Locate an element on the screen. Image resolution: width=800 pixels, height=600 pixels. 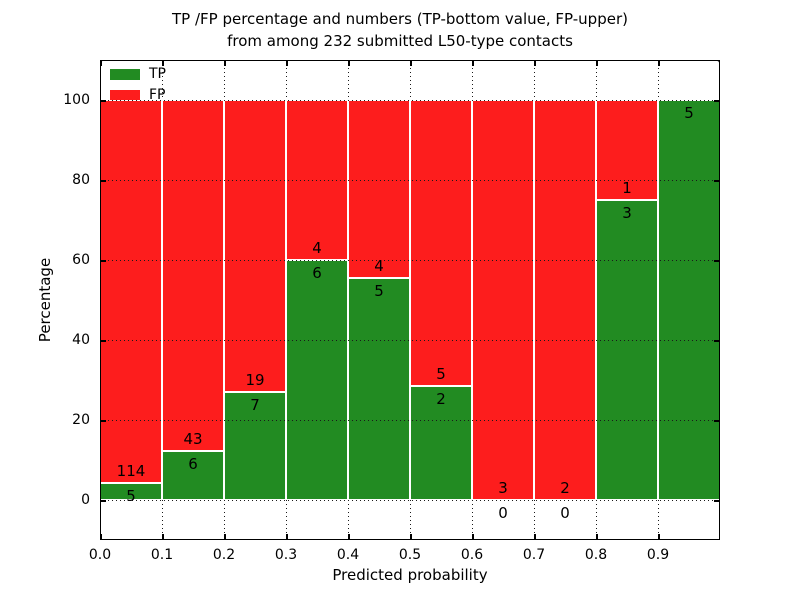
y-tick-label: 100 is located at coordinates (76, 100).